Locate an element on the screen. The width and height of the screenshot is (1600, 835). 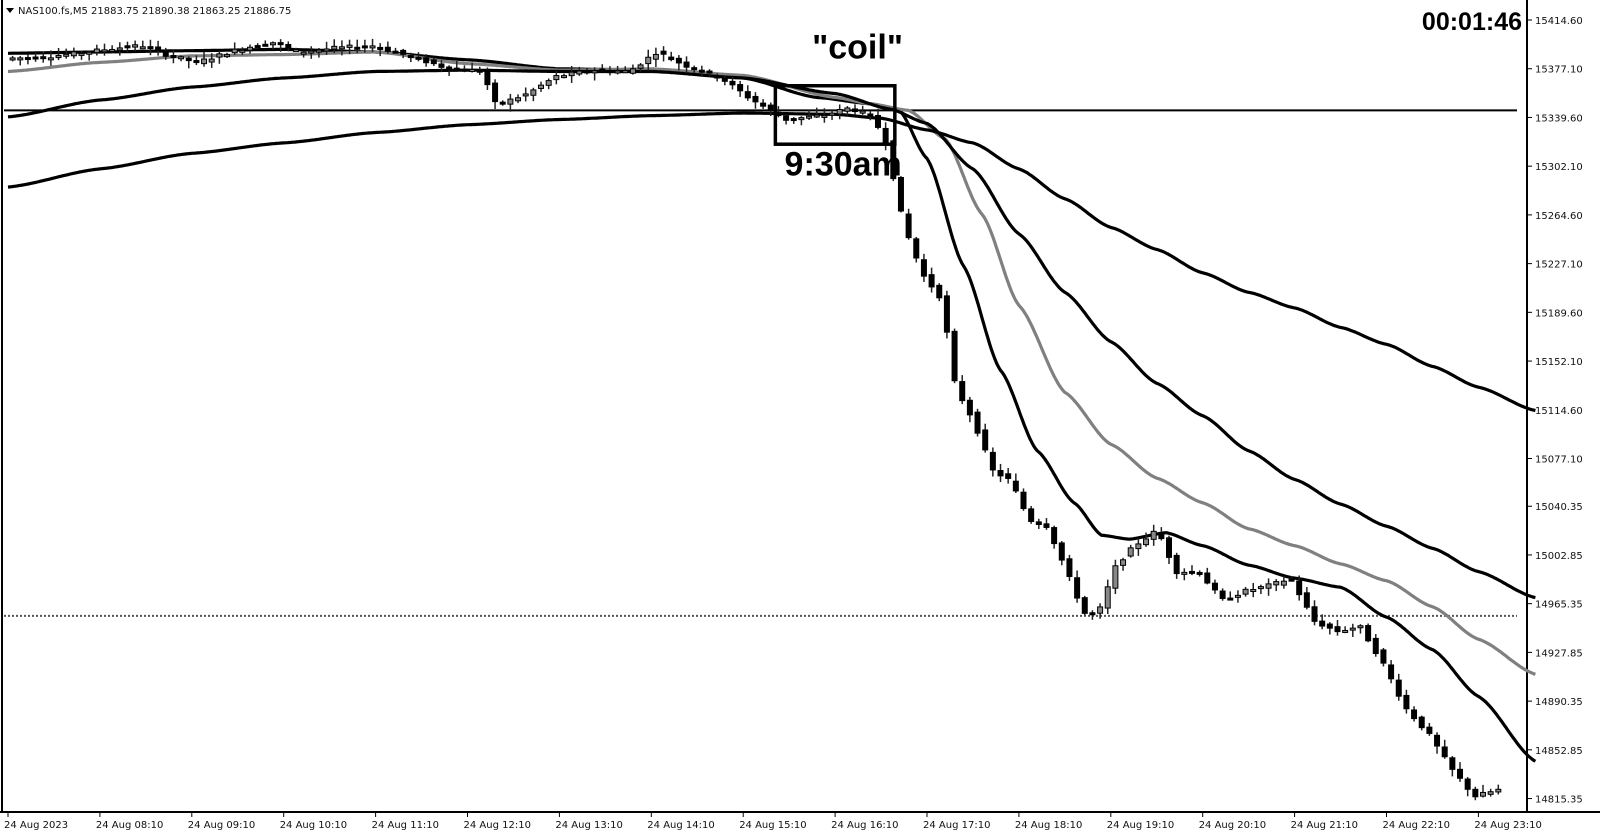
y-tick-label: 15114.60 is located at coordinates (1559, 411).